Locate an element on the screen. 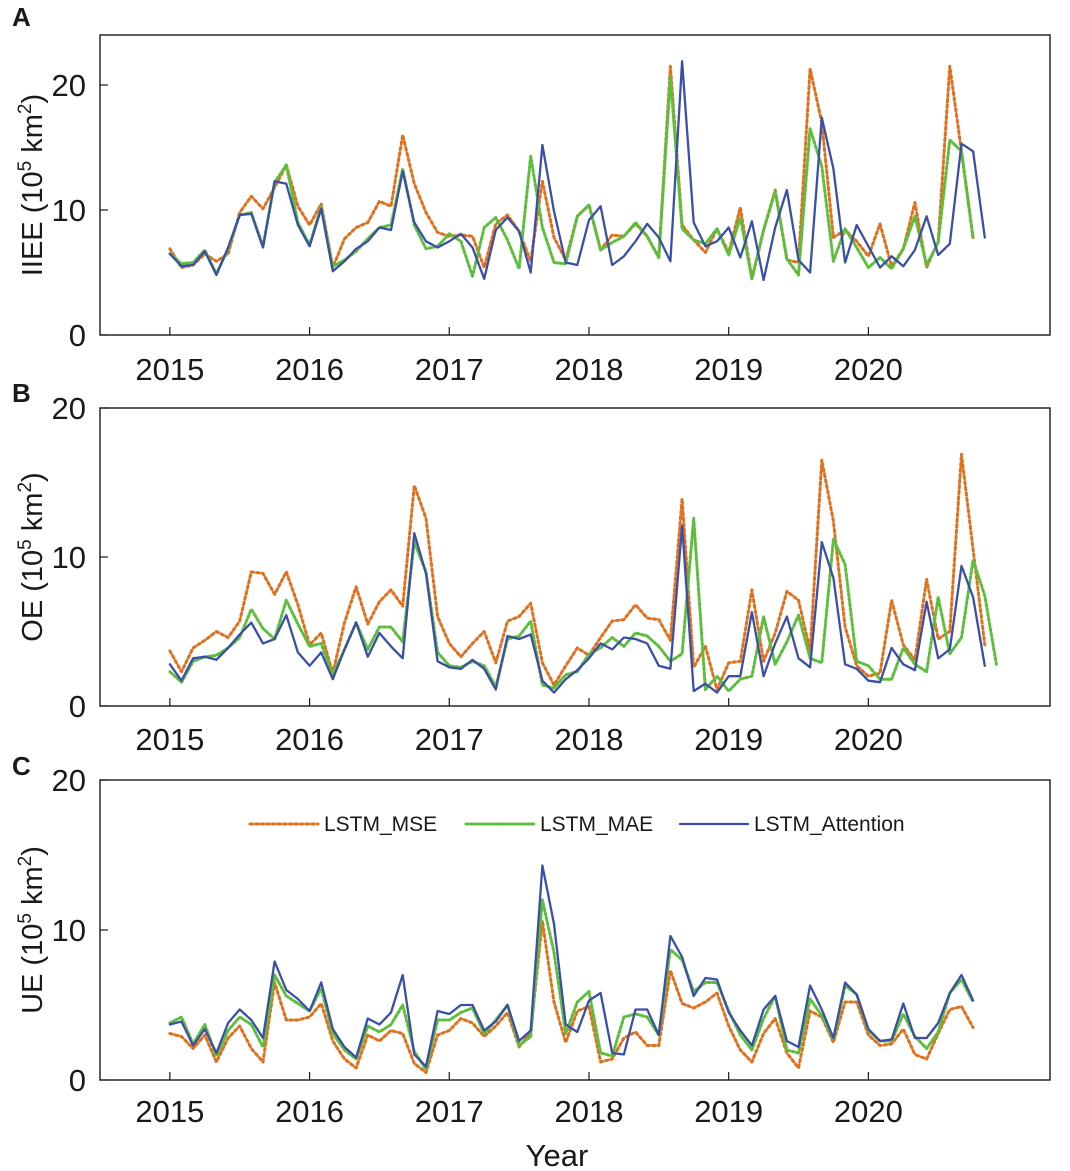  legend: LSTM_MSE LSTM_MAE LSTM_Attention is located at coordinates (576, 824).